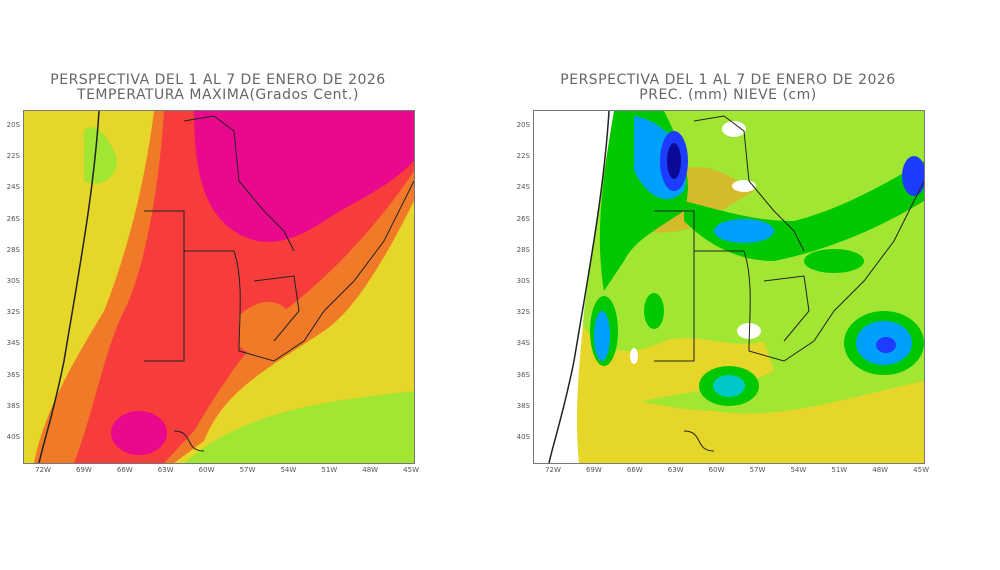  I want to click on left-title-line1: PERSPECTIVA DEL 1 AL 7 DE ENERO DE 2026, so click(218, 80).